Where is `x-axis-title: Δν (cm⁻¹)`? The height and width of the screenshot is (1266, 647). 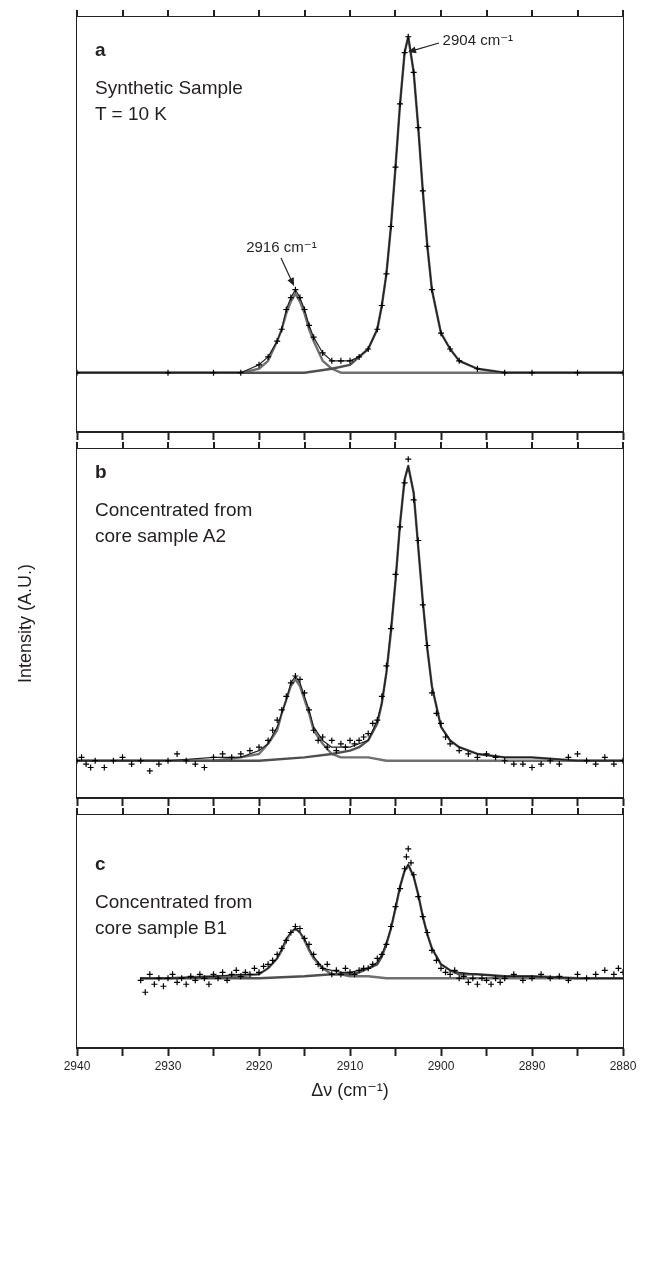 x-axis-title: Δν (cm⁻¹) is located at coordinates (350, 1090).